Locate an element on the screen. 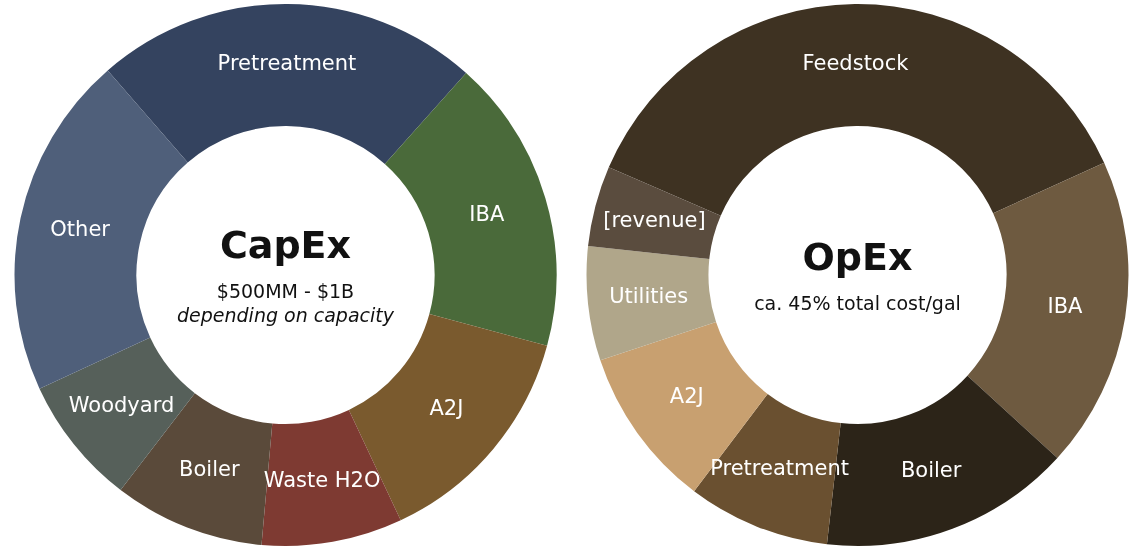 The width and height of the screenshot is (1143, 550). slice-label: Waste H2O is located at coordinates (322, 480).